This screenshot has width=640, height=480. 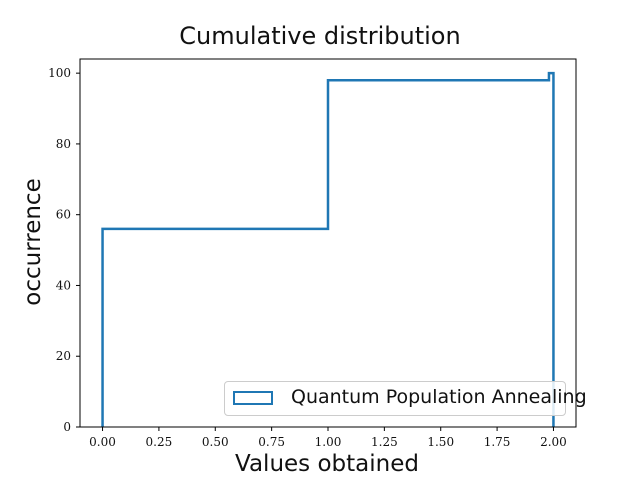 I want to click on y-tick-label: 100, so click(x=59, y=73).